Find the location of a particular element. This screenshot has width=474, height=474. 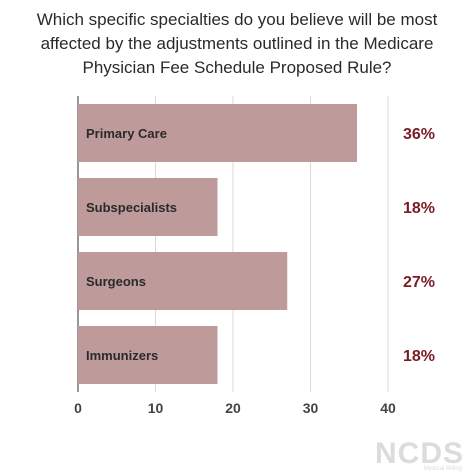

bar-subspecialists is located at coordinates (148, 207).